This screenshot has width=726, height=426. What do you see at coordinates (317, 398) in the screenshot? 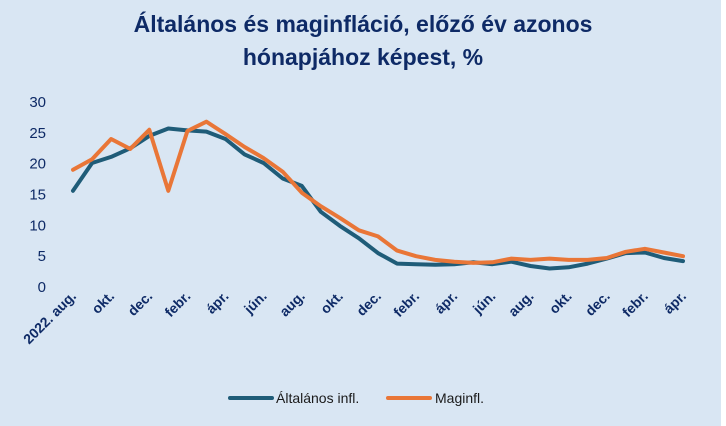
I see `legend-label-altalanos: Általános infl.` at bounding box center [317, 398].